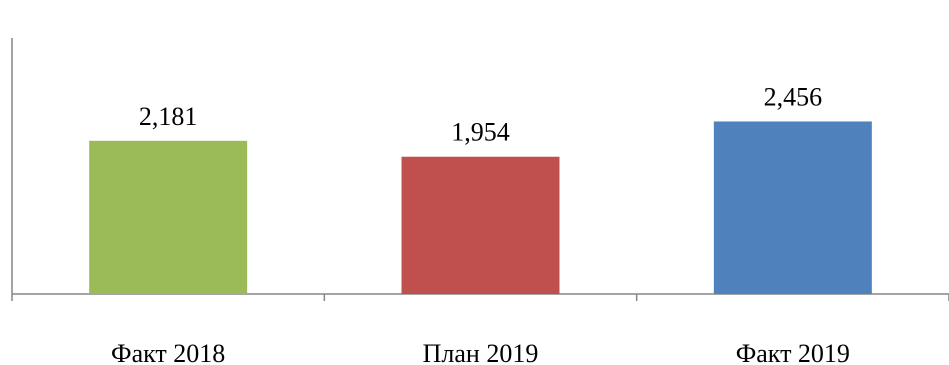 The height and width of the screenshot is (365, 949). Describe the element at coordinates (793, 352) in the screenshot. I see `x-tick-label-3: Факт 2019` at that location.